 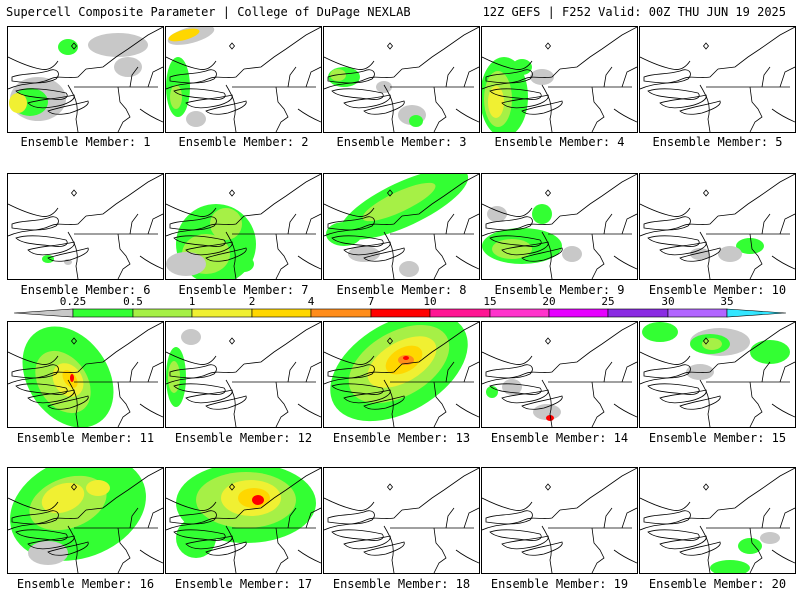 I want to click on ensemble-member-label: Ensemble Member: 5, so click(x=717, y=142).